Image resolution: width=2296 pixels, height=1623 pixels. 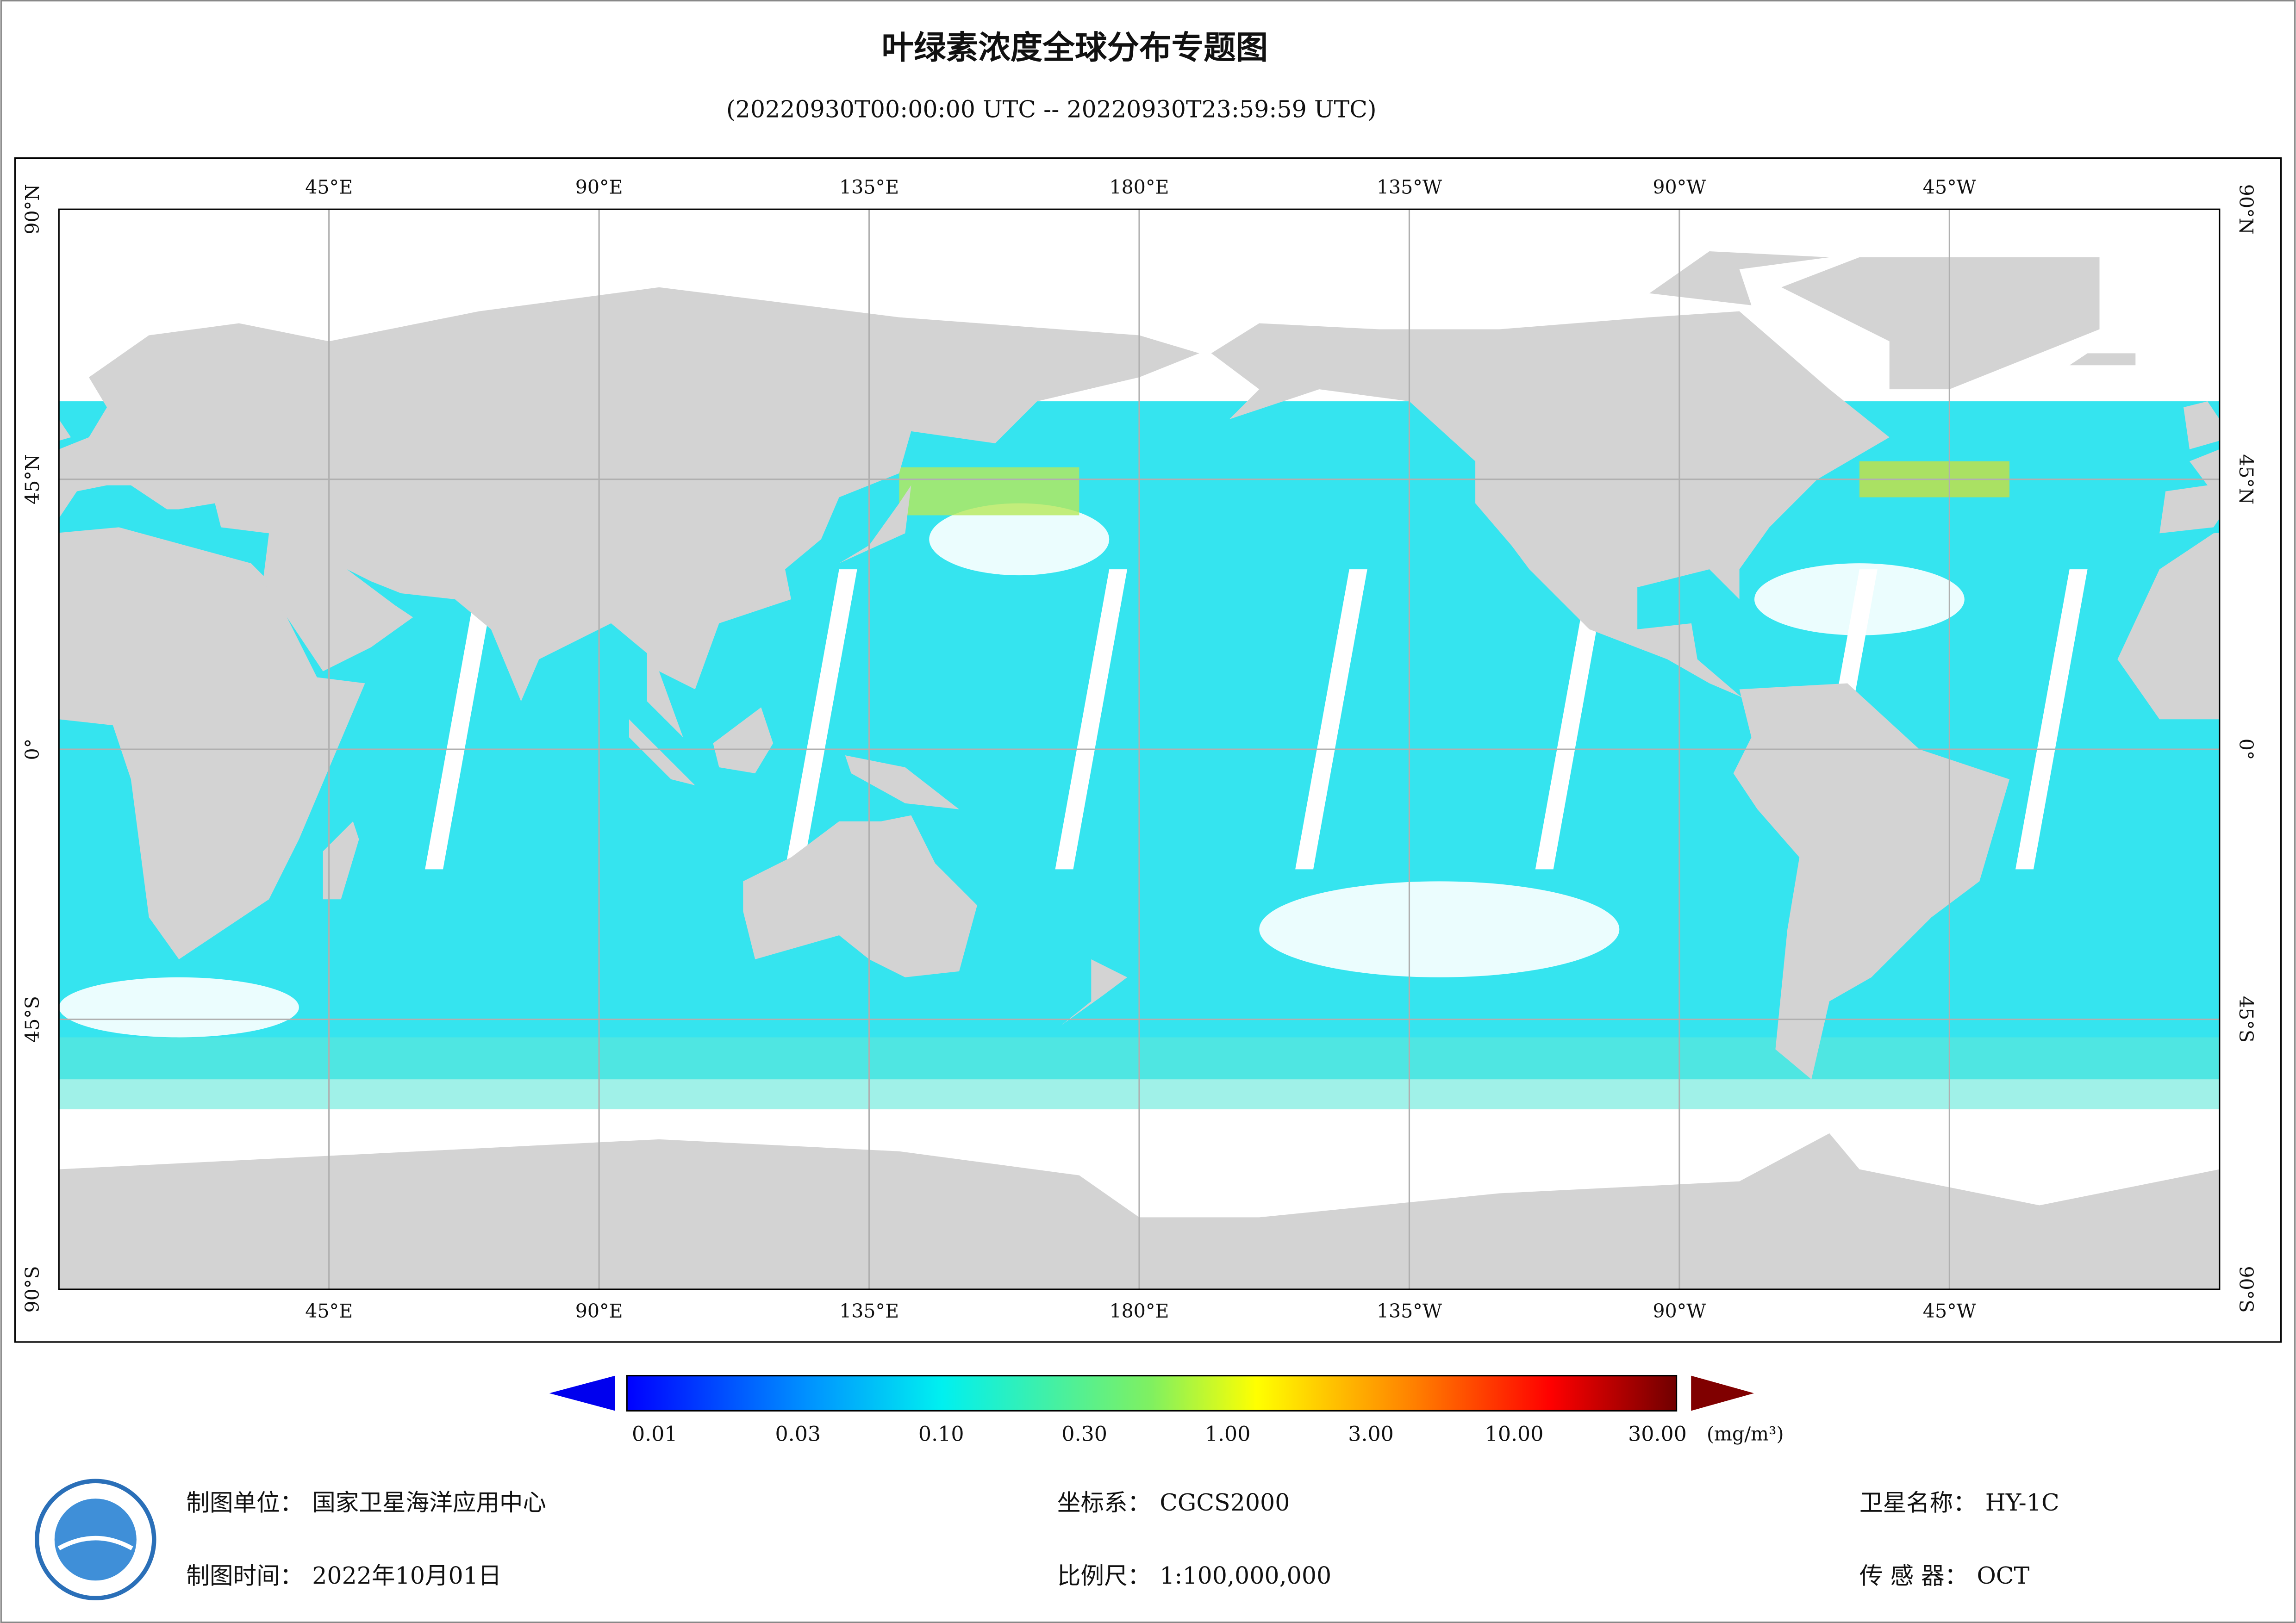 I want to click on lon-label-bottom: 45°E, so click(x=329, y=1311).